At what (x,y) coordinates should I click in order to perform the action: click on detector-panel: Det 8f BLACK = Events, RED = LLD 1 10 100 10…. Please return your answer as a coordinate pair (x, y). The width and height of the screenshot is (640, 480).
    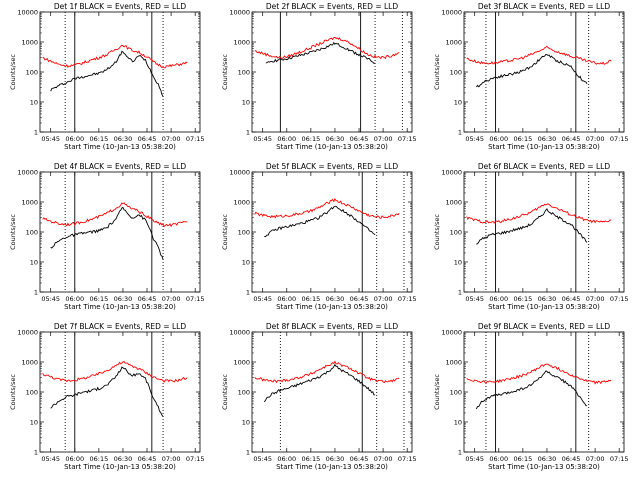
    Looking at the image, I should click on (319, 396).